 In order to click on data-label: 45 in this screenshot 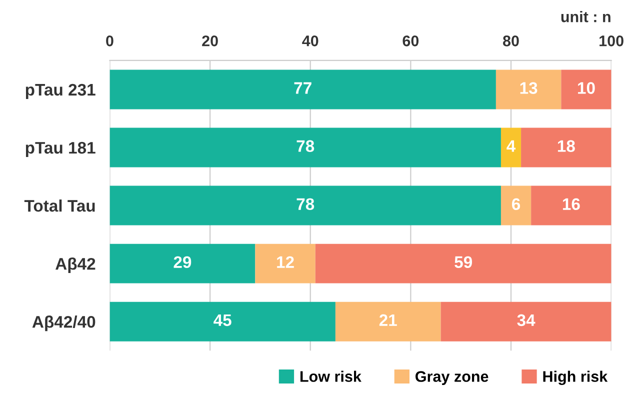, I will do `click(223, 320)`.